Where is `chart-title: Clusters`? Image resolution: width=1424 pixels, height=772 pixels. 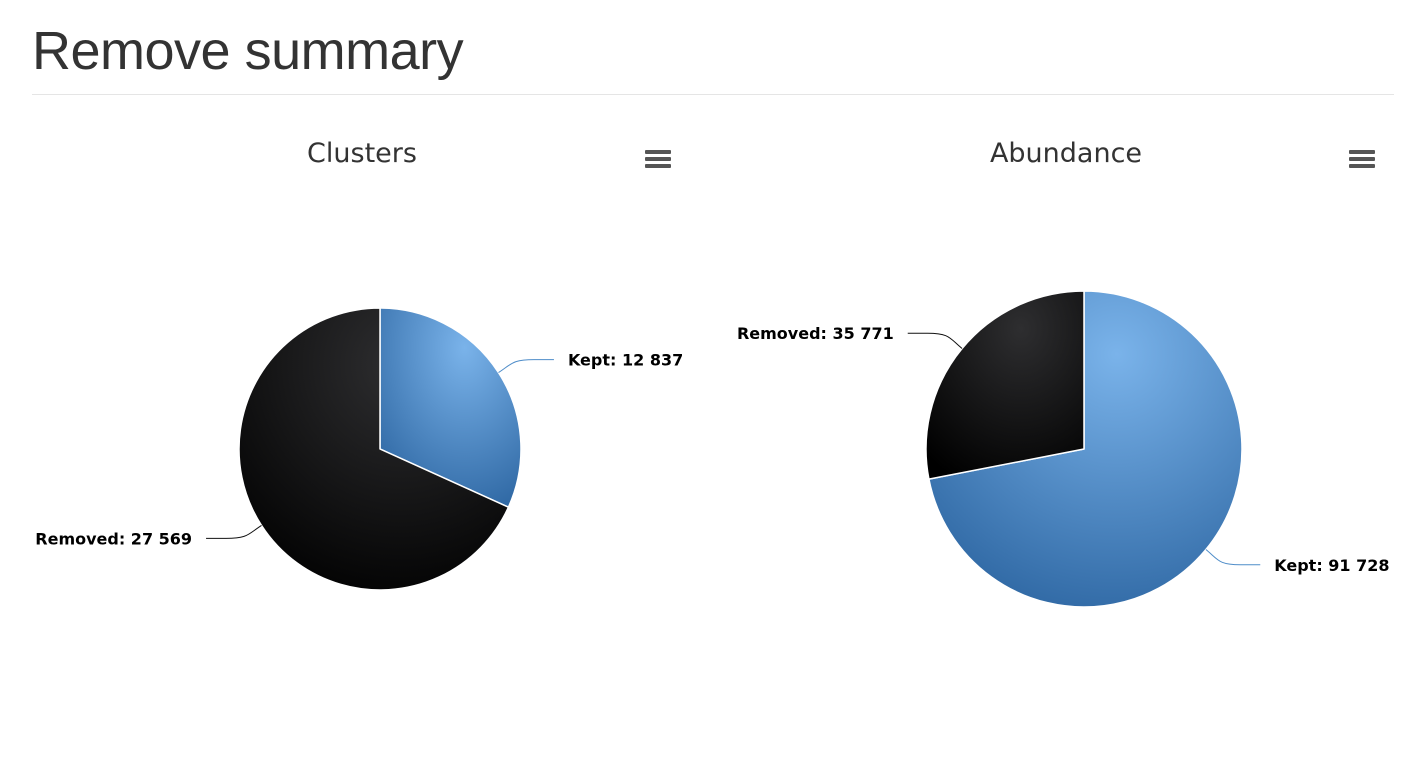 chart-title: Clusters is located at coordinates (362, 153).